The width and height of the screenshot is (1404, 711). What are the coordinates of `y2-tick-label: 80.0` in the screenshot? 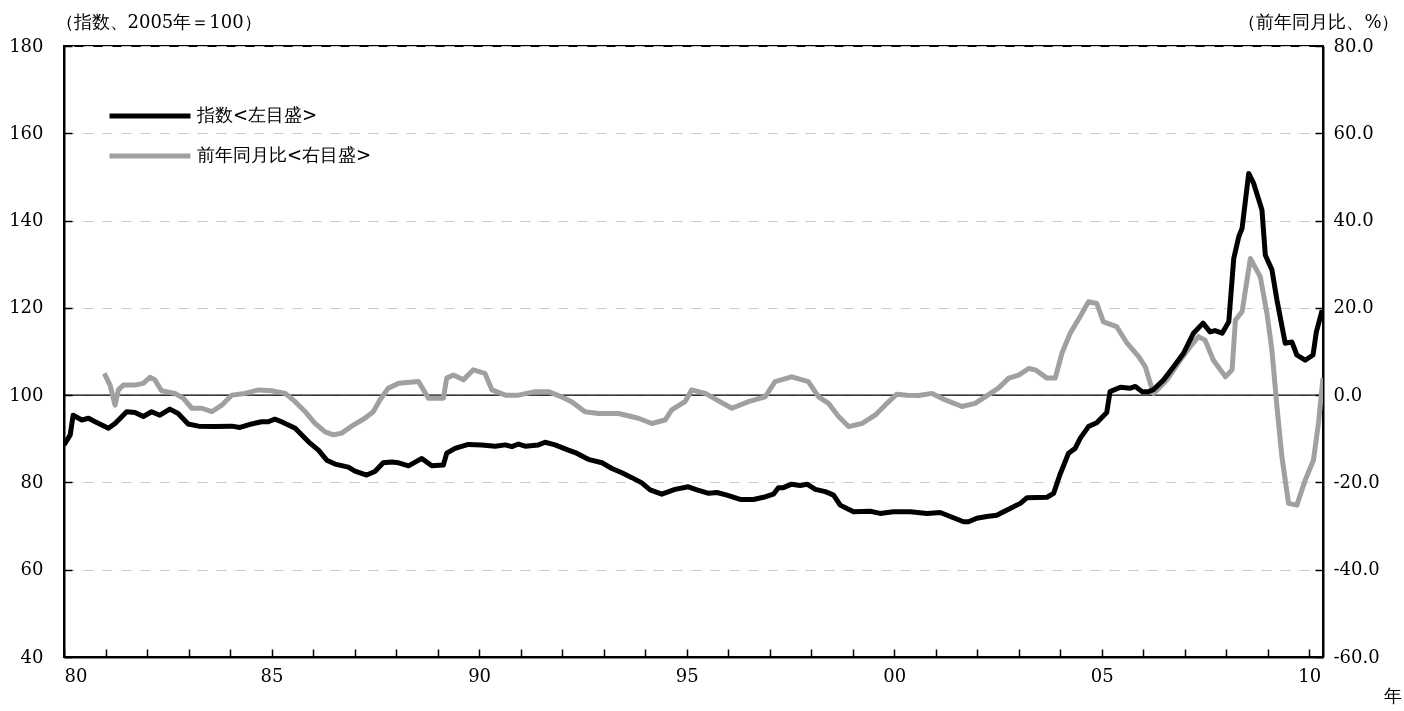 It's located at (1353, 45).